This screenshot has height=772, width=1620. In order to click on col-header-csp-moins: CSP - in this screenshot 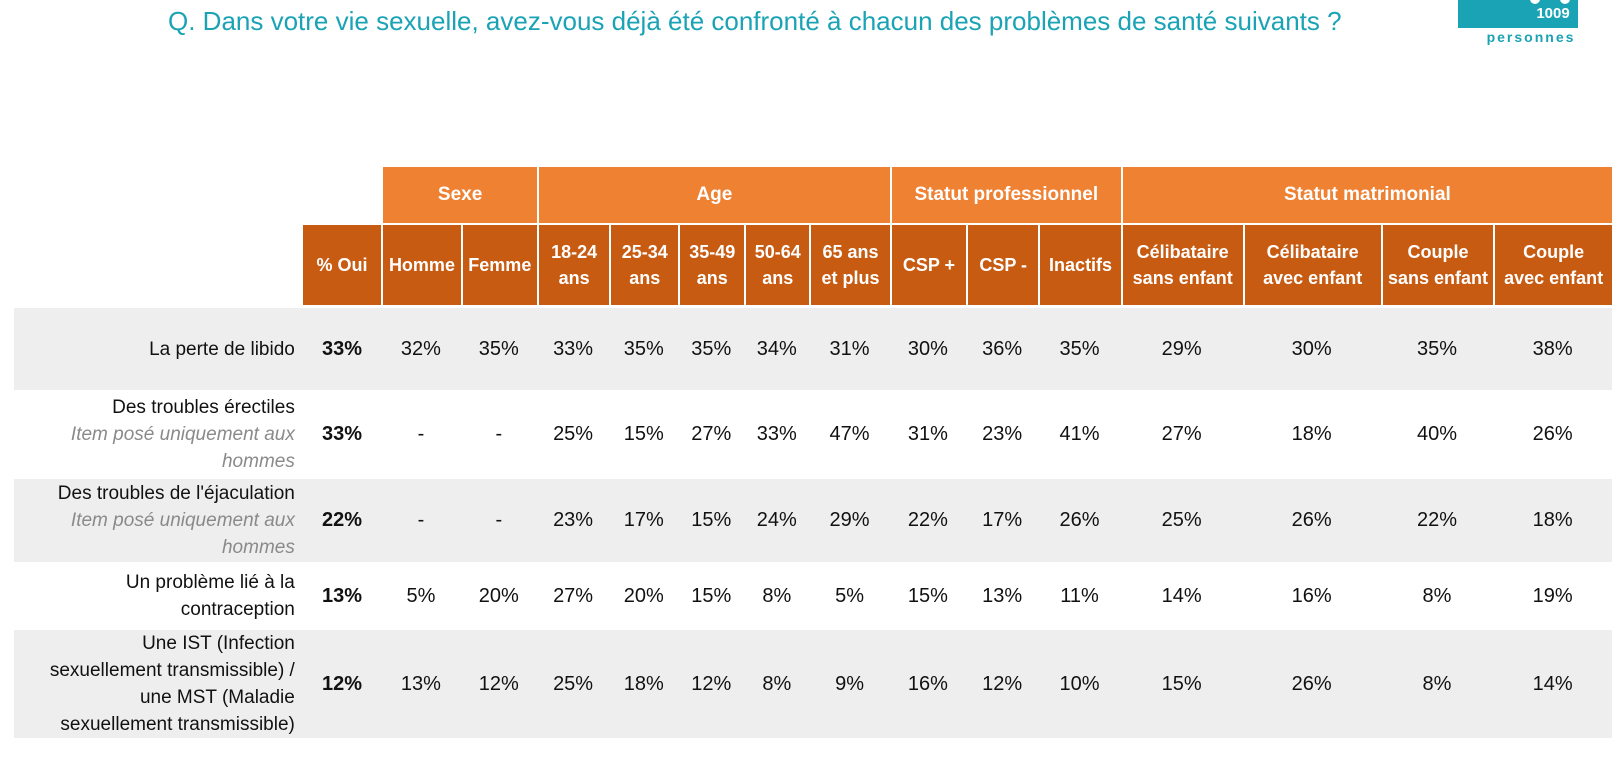, I will do `click(1002, 264)`.